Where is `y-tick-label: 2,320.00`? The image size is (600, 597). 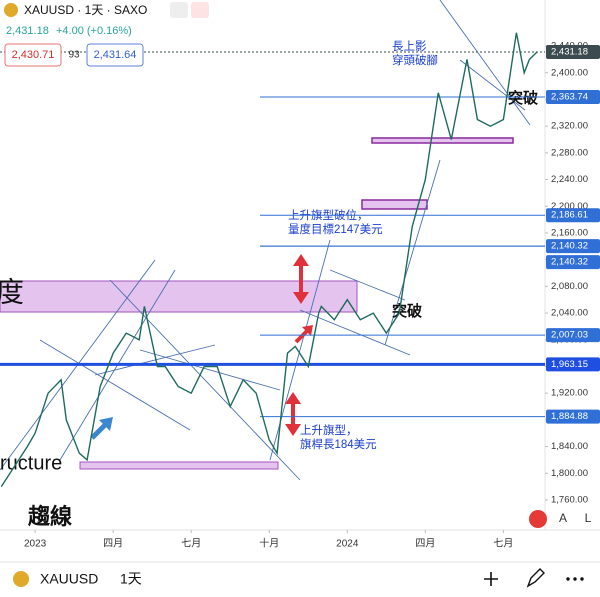
y-tick-label: 2,320.00 is located at coordinates (569, 126).